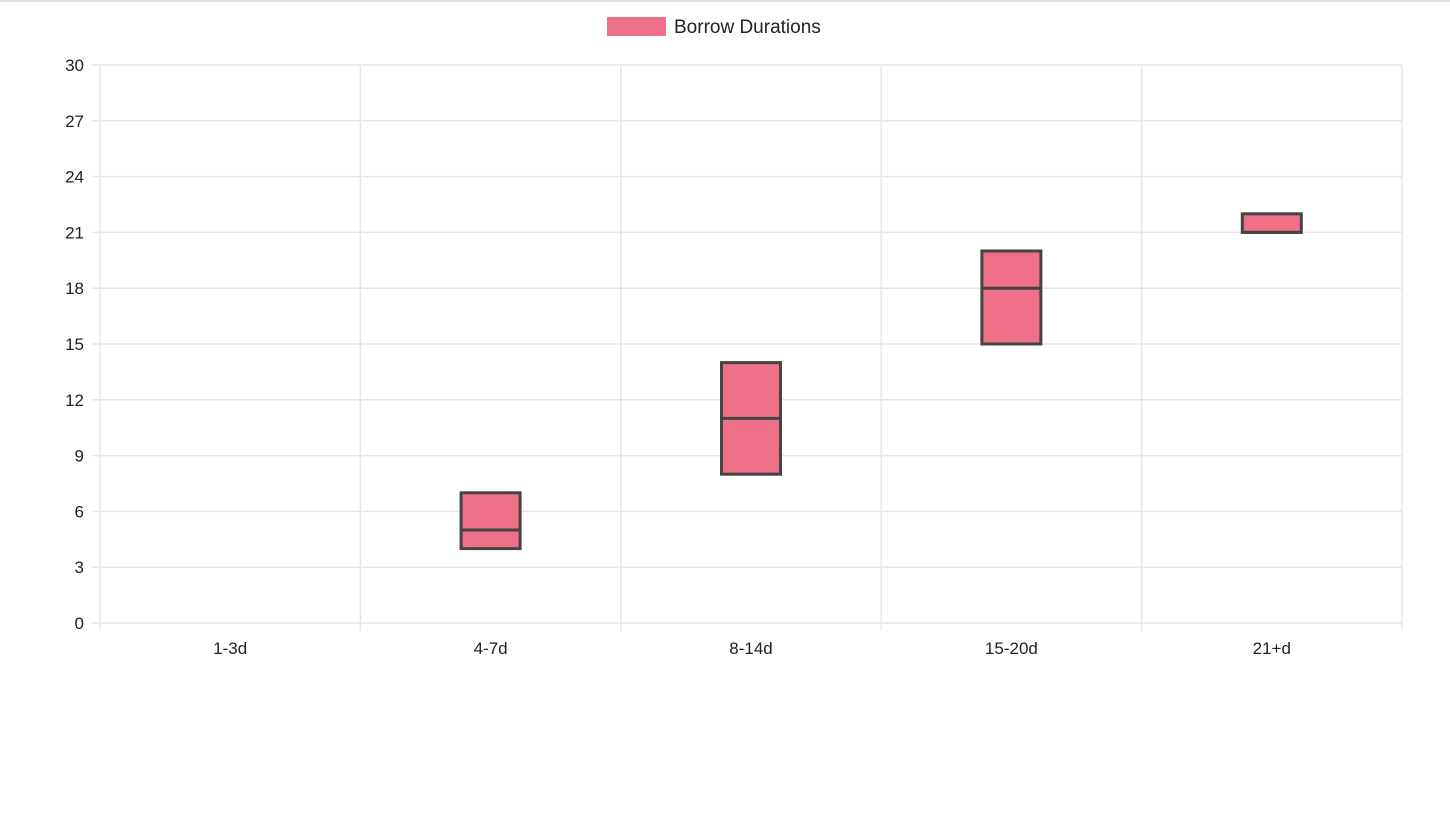 Image resolution: width=1450 pixels, height=836 pixels. I want to click on x-tick-label: 8-14d, so click(750, 648).